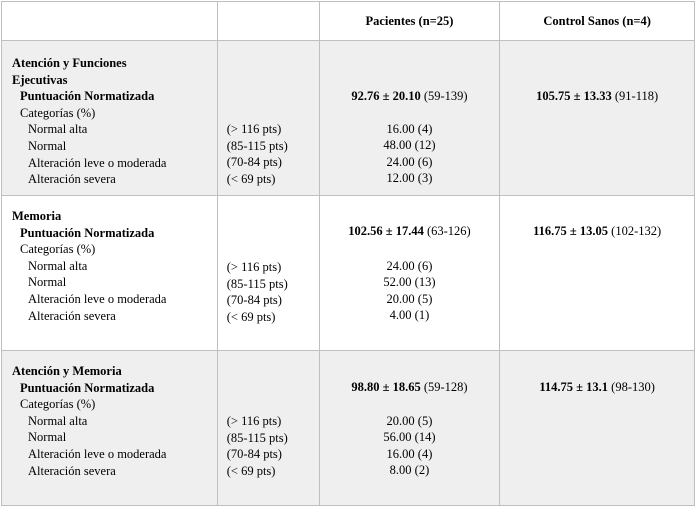 This screenshot has height=506, width=697. I want to click on header-controls: Control Sanos (n=4), so click(597, 21).